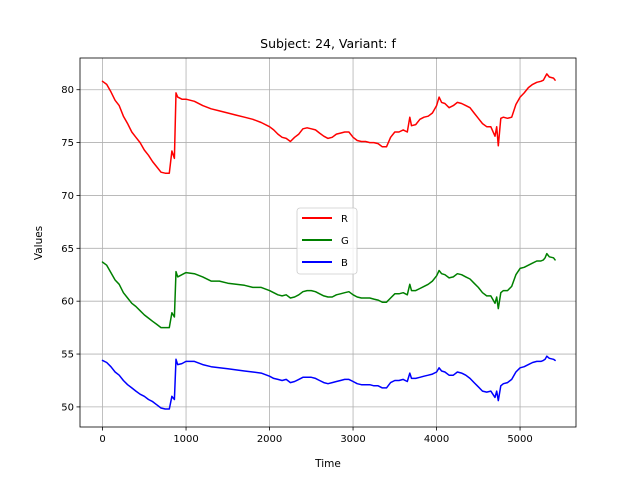 This screenshot has width=640, height=480. Describe the element at coordinates (328, 123) in the screenshot. I see `series-line-r` at that location.